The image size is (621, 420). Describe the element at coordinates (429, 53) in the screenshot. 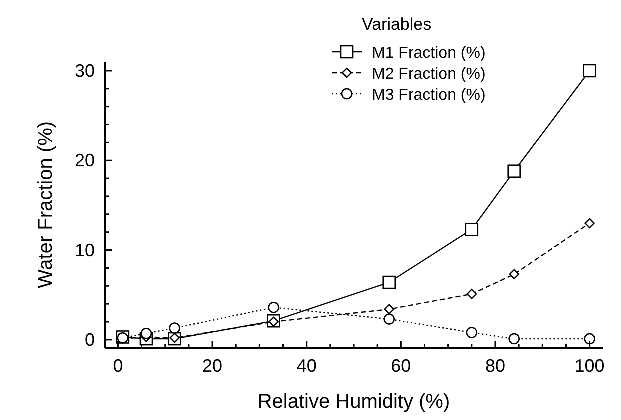

I see `legend-label: M1 Fraction (%)` at that location.